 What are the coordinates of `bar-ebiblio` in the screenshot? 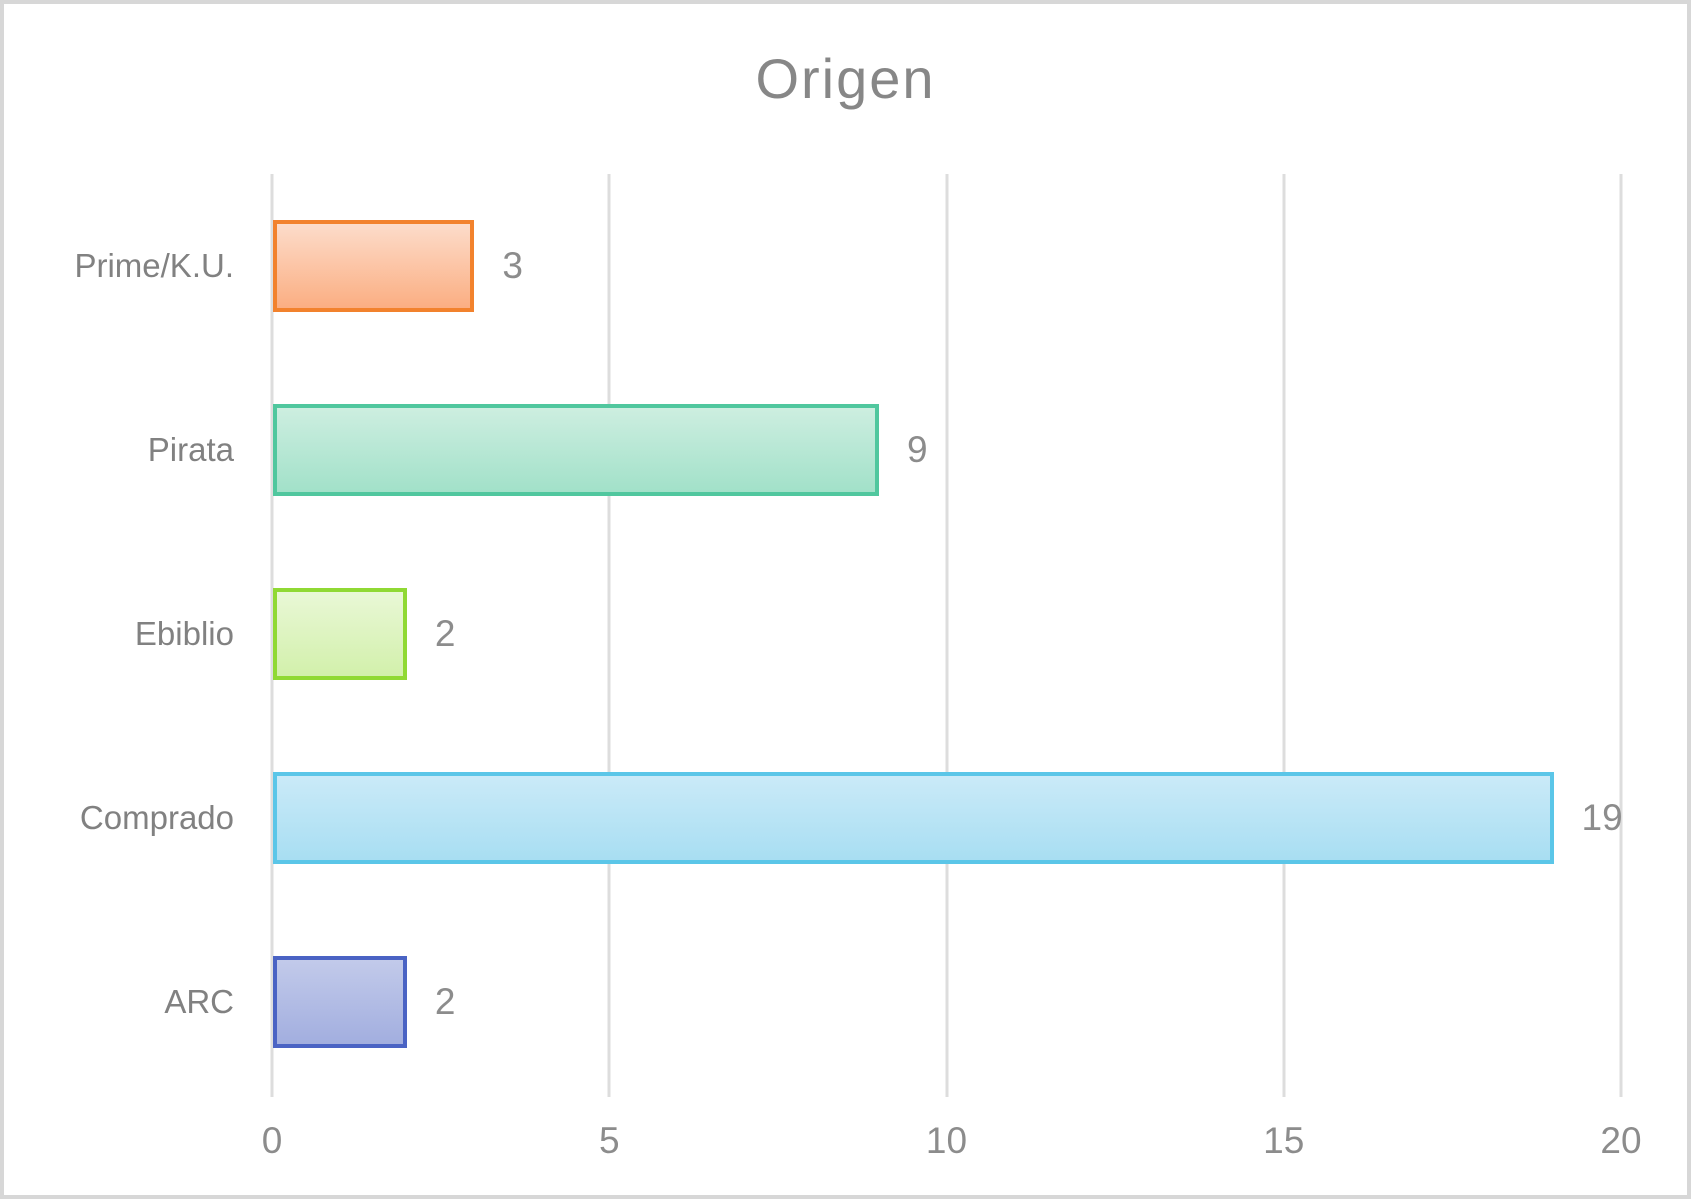 It's located at (340, 634).